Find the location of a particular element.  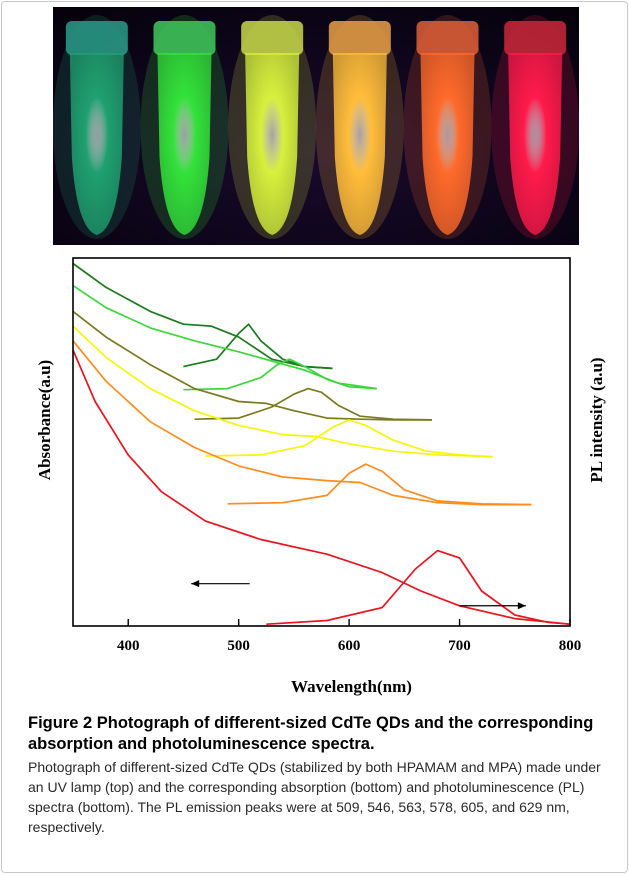

x-tick-label: 700 is located at coordinates (459, 646).